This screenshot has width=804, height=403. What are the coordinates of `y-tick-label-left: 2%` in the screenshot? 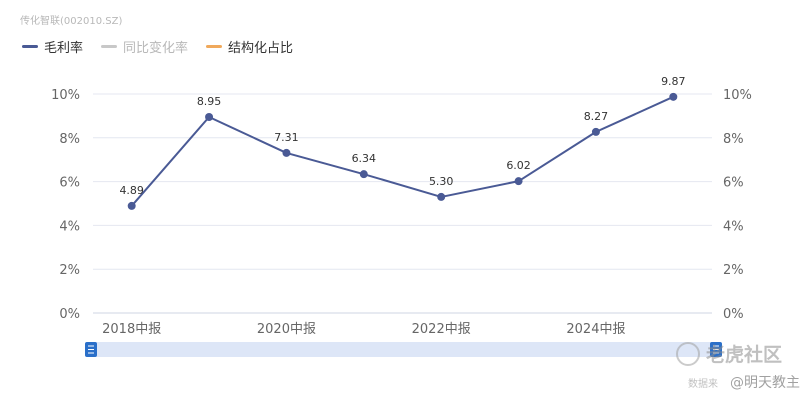 It's located at (69, 270).